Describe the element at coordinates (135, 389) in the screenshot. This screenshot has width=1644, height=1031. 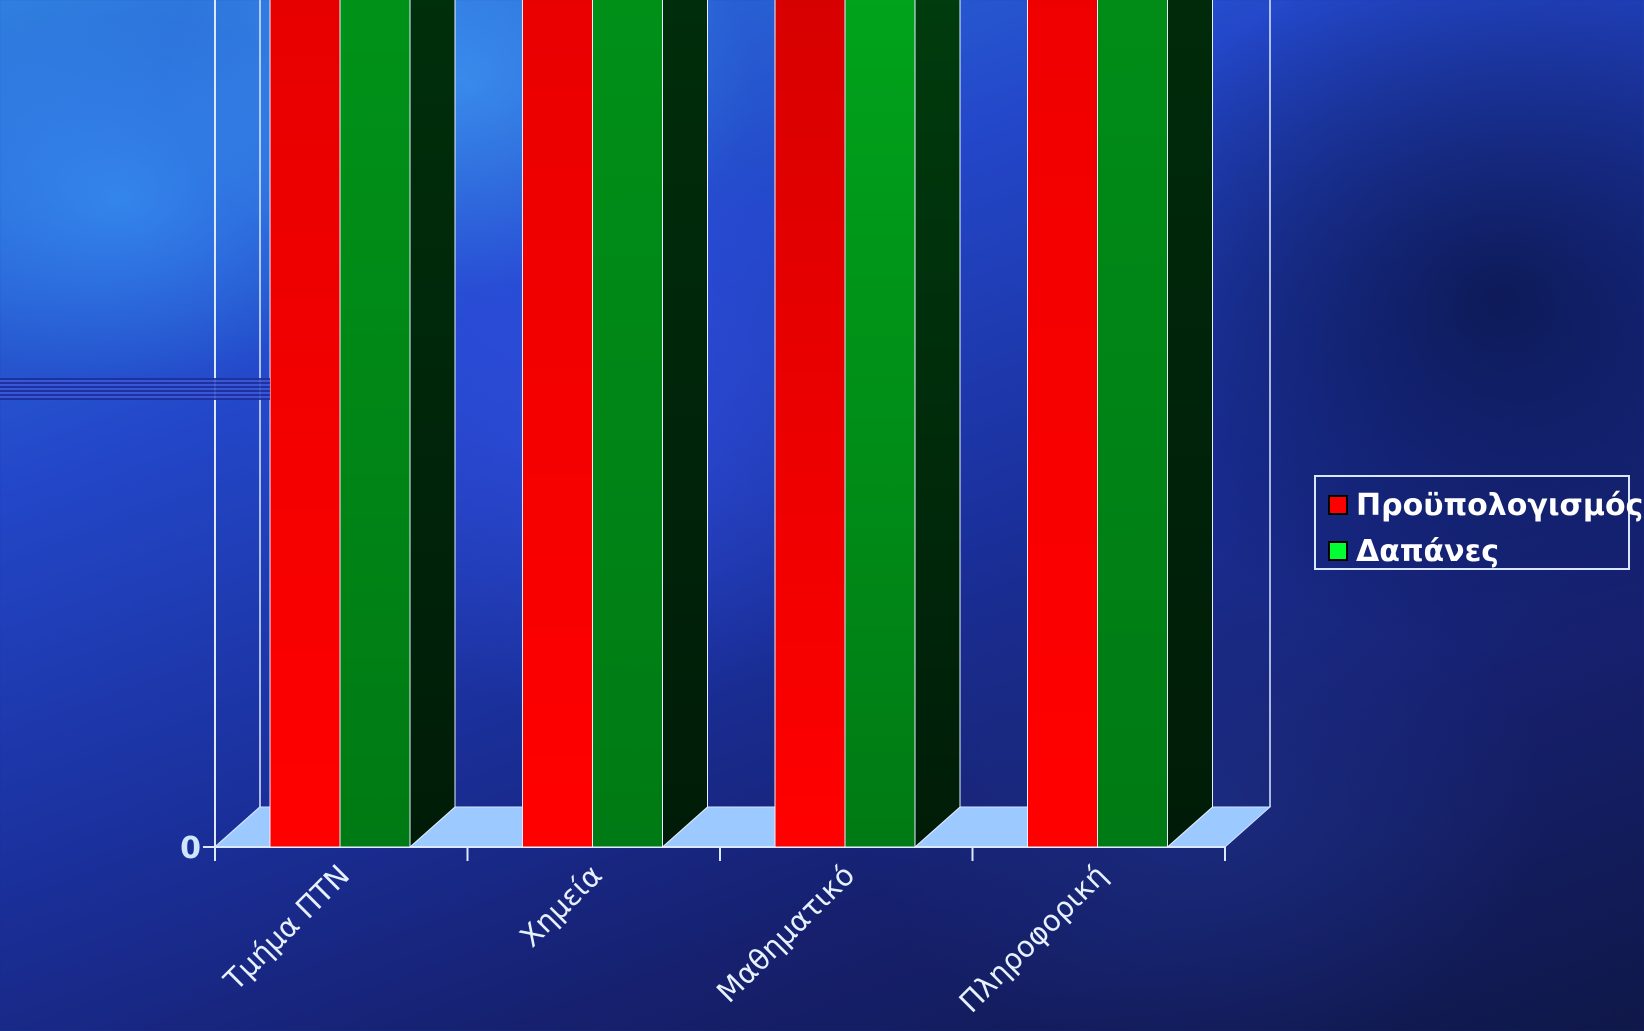
I see `highlight-band` at that location.